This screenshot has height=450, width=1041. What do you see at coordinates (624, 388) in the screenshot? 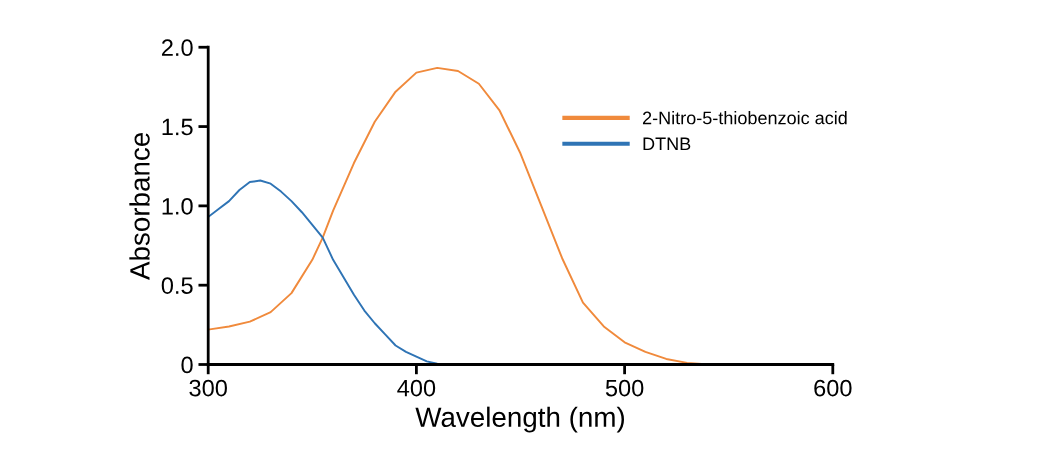
I see `x-tick-label: 500` at bounding box center [624, 388].